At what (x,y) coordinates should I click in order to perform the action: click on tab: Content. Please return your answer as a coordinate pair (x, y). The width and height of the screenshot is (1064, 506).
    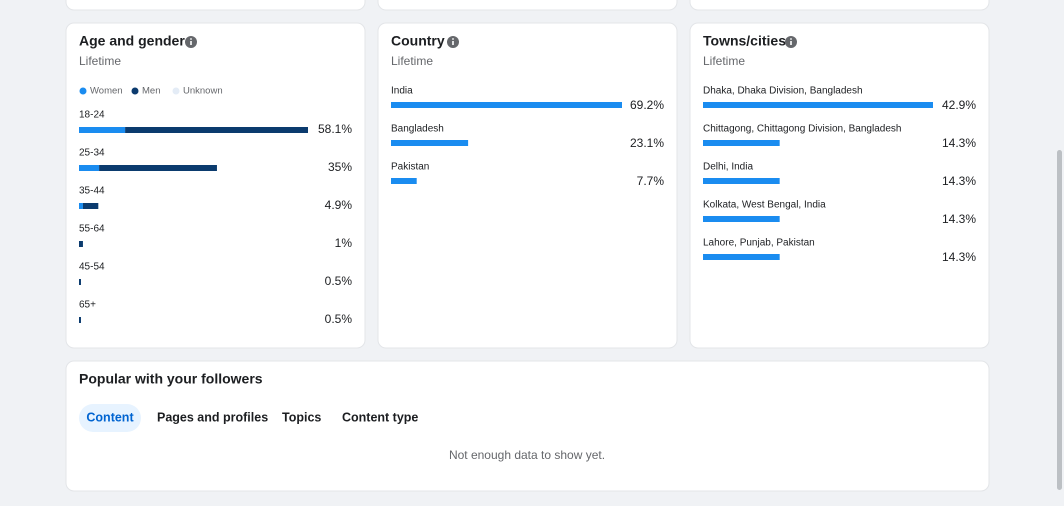
    Looking at the image, I should click on (110, 417).